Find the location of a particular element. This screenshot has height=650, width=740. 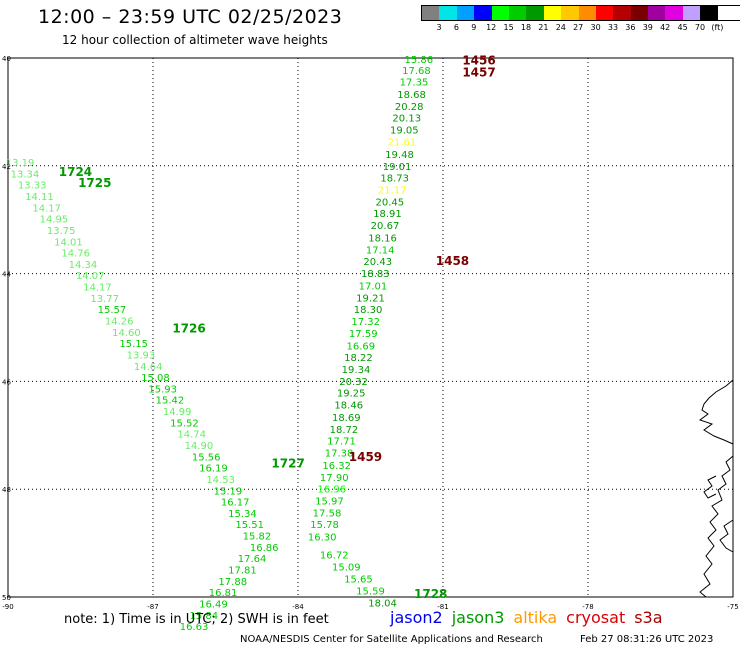

wave-height-label: 15.97 is located at coordinates (329, 502).